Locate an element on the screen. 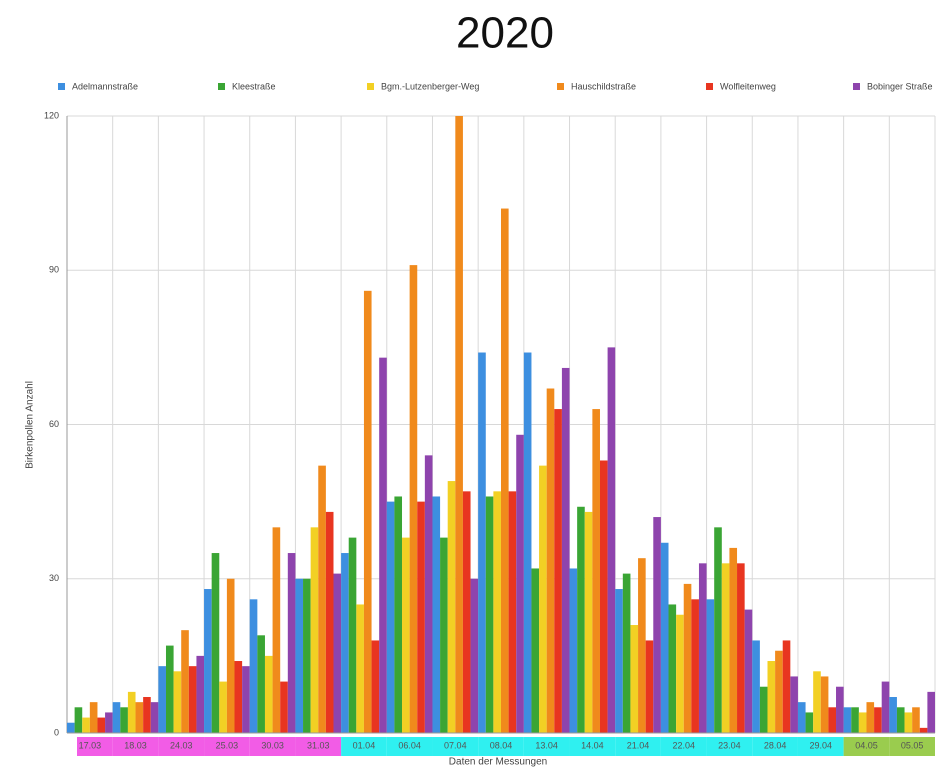  x-tick-label: 23.04 is located at coordinates (729, 745).